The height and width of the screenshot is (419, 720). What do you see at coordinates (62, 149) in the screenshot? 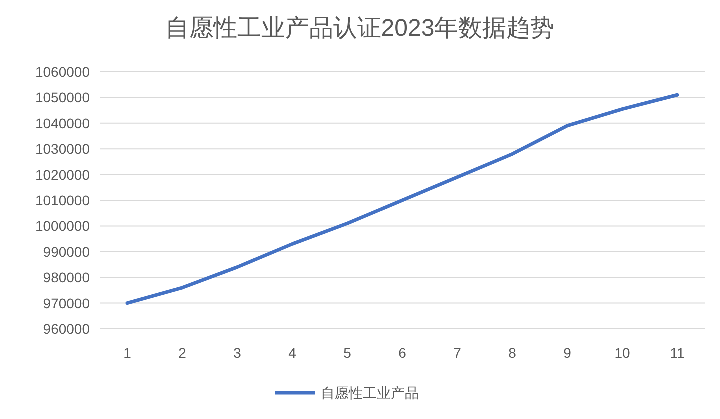
I see `y-tick-label: 1030000` at bounding box center [62, 149].